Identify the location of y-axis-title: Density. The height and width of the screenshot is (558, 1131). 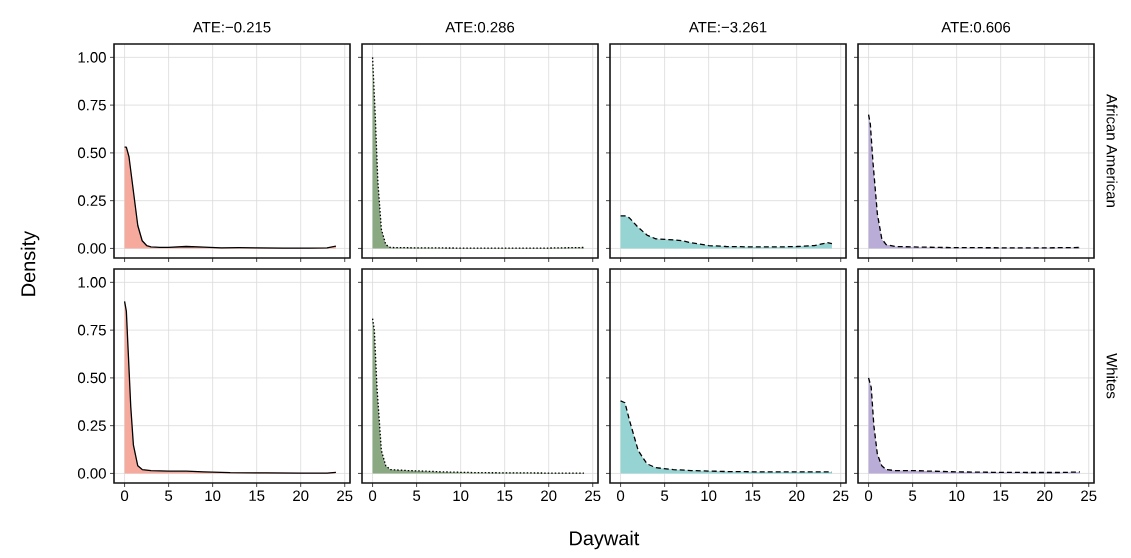
(30, 263).